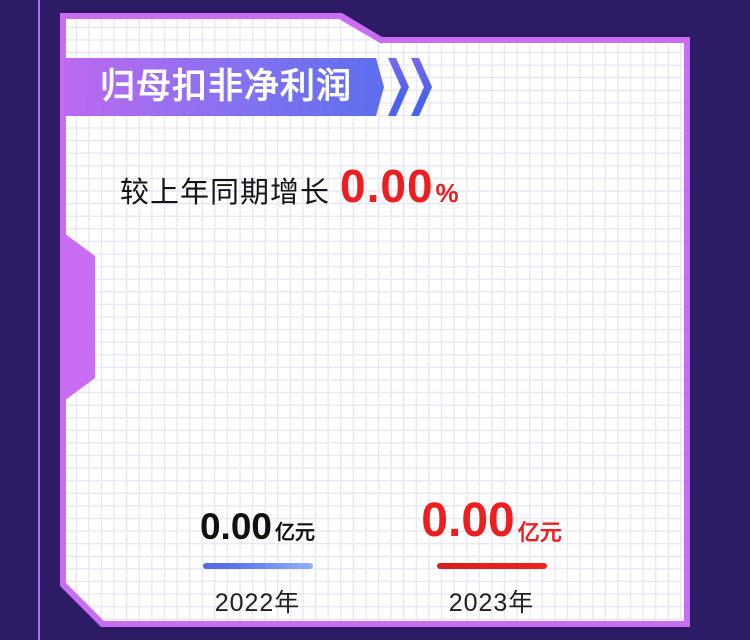 The height and width of the screenshot is (640, 750). What do you see at coordinates (295, 533) in the screenshot?
I see `value-unit-2022: 亿元` at bounding box center [295, 533].